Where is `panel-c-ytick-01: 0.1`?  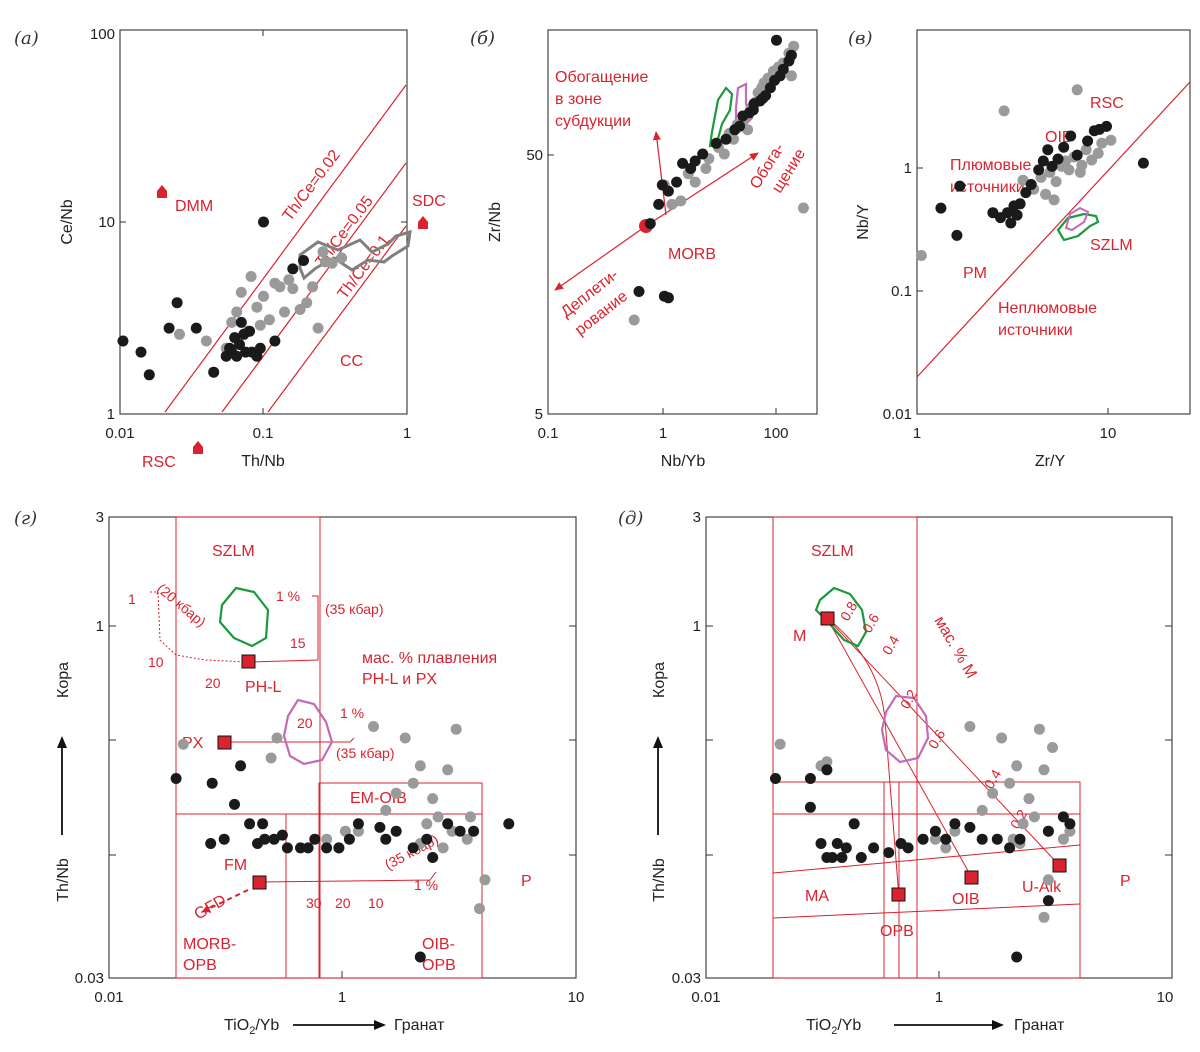 panel-c-ytick-01: 0.1 is located at coordinates (901, 291).